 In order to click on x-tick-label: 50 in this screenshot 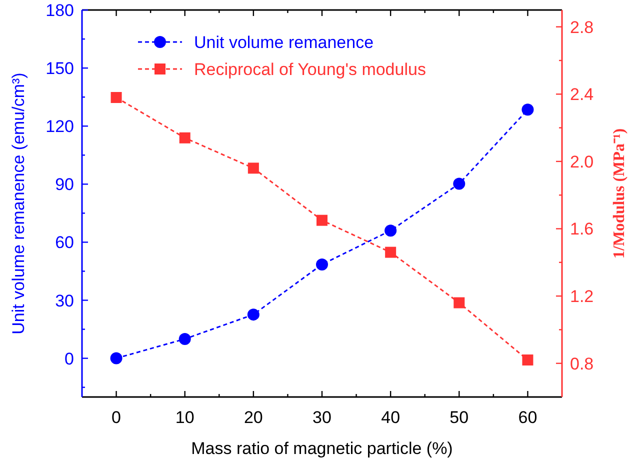, I will do `click(459, 417)`.